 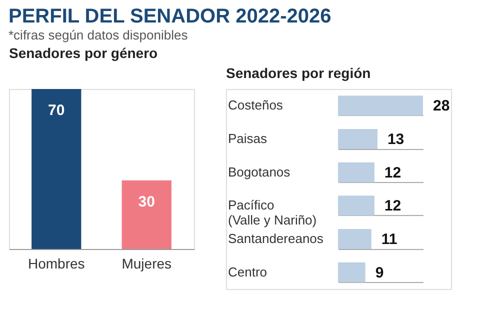 I want to click on data-label: 70, so click(x=56, y=110).